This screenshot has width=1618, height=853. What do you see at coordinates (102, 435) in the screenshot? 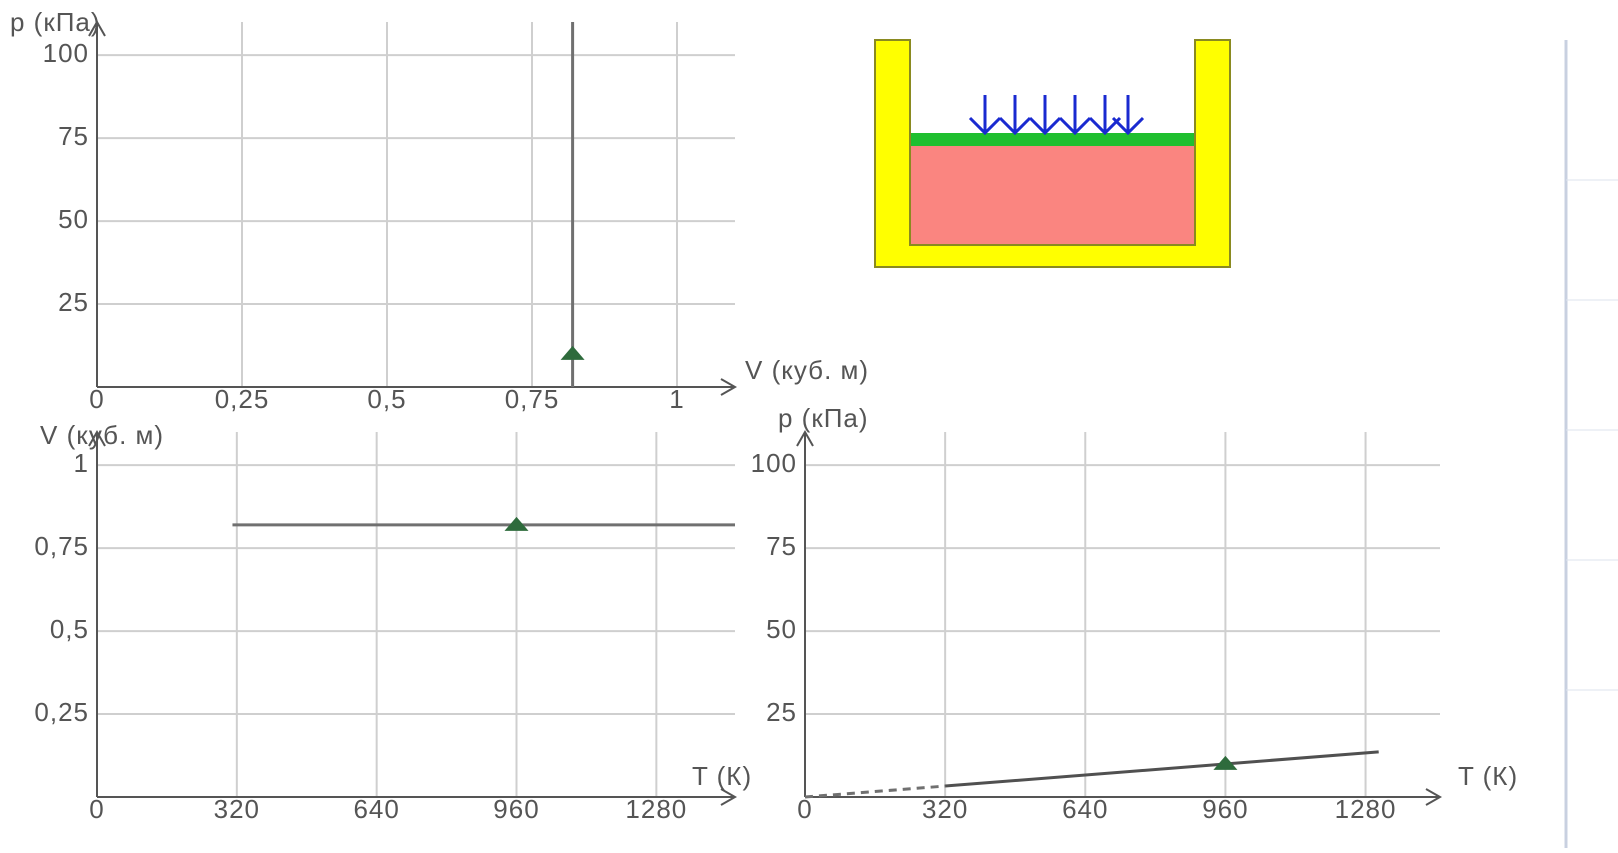
I see `y-axis-label: V (куб. м)` at bounding box center [102, 435].